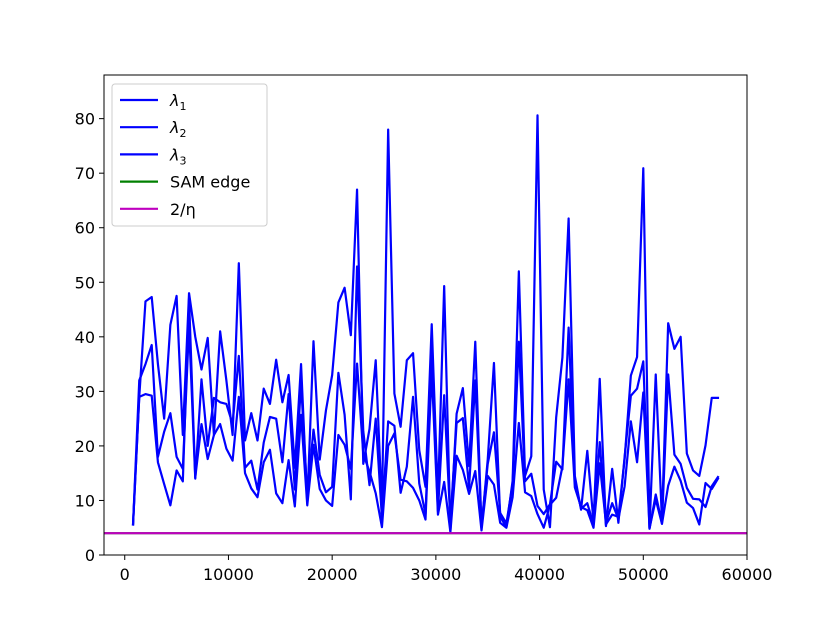 The width and height of the screenshot is (830, 623). I want to click on y-tick-label: 0, so click(90, 555).